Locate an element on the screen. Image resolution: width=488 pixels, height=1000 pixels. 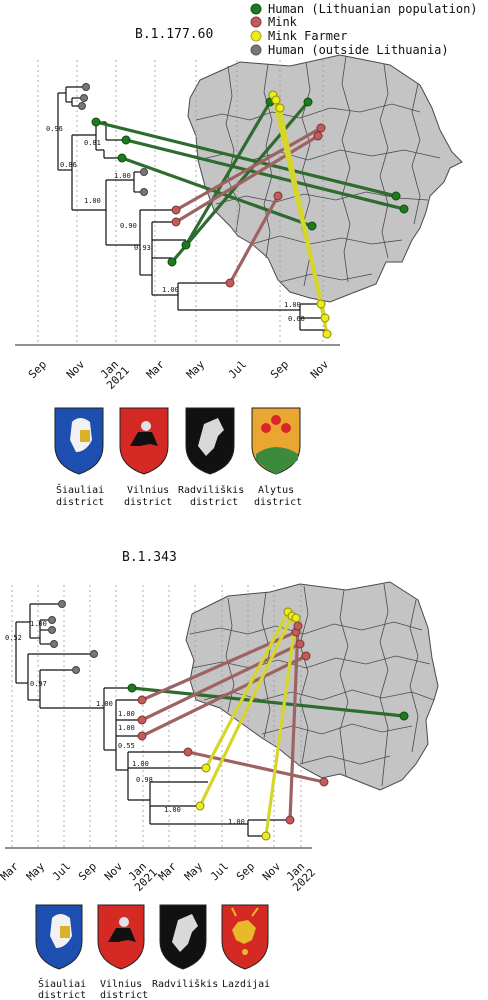
legend-label-mink-farmer: Mink Farmer is located at coordinates (307, 36).